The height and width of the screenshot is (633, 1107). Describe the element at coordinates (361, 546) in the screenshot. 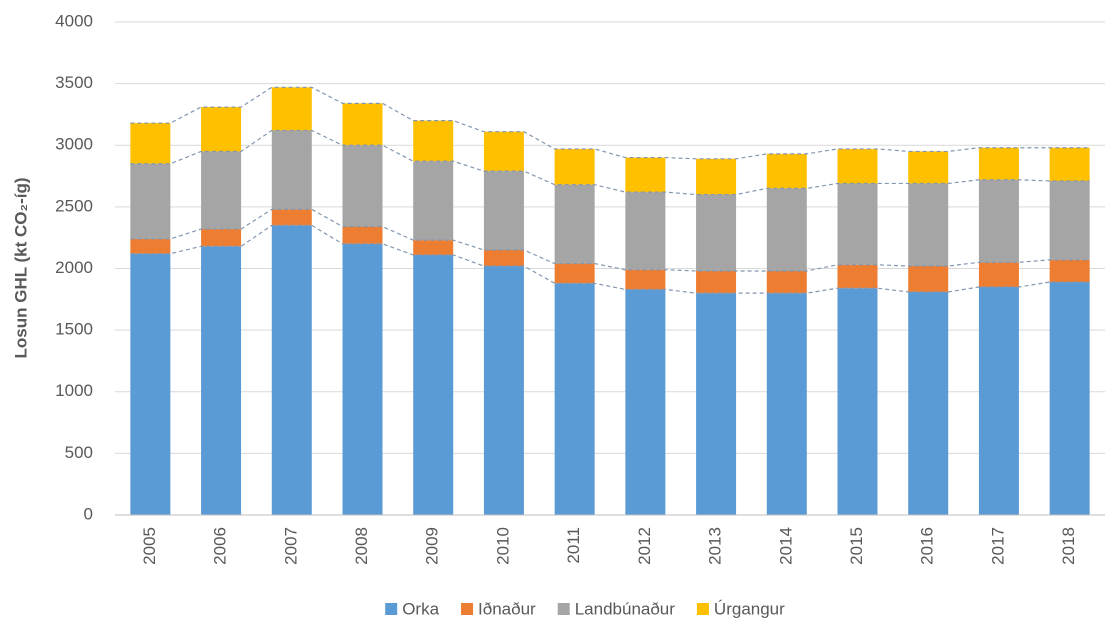

I see `x-tick-label: 2008` at that location.